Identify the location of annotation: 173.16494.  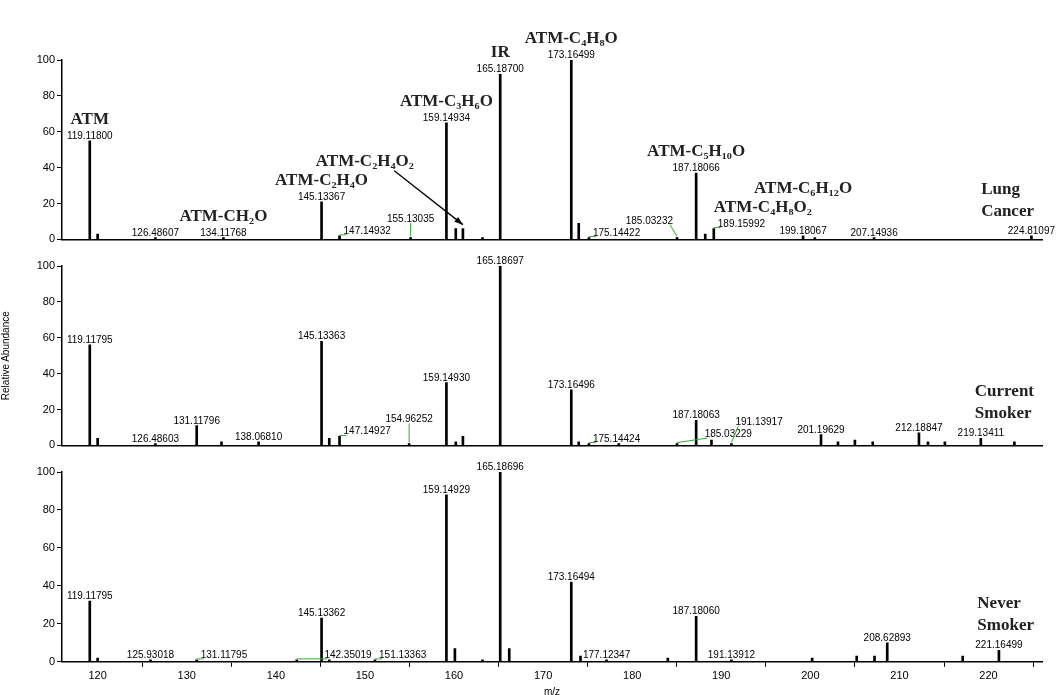
(571, 577).